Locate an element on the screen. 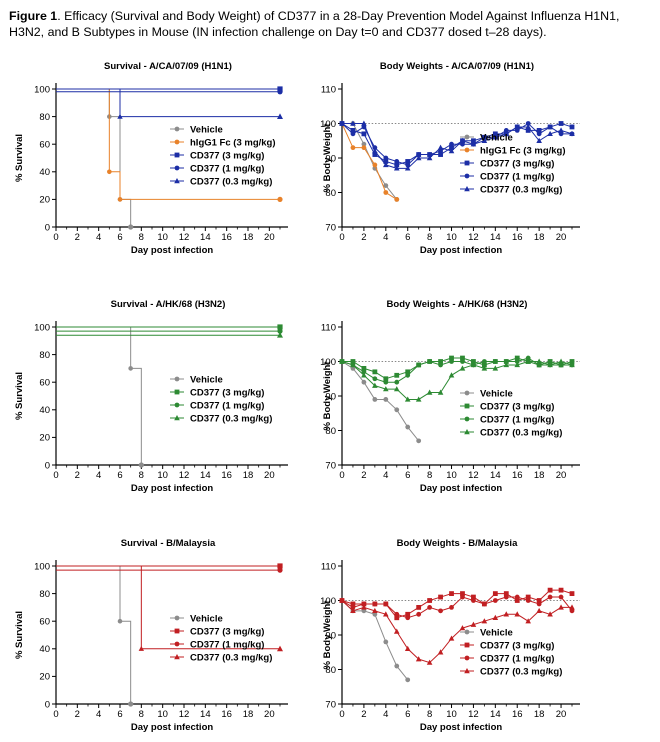 Image resolution: width=660 pixels, height=742 pixels. bw-h3n2-legend-marker is located at coordinates (467, 419).